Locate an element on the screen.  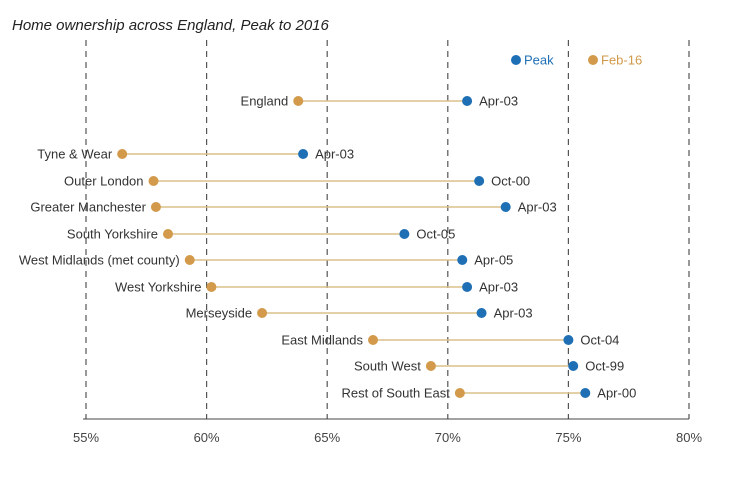
x-tick-label: 70% is located at coordinates (448, 437).